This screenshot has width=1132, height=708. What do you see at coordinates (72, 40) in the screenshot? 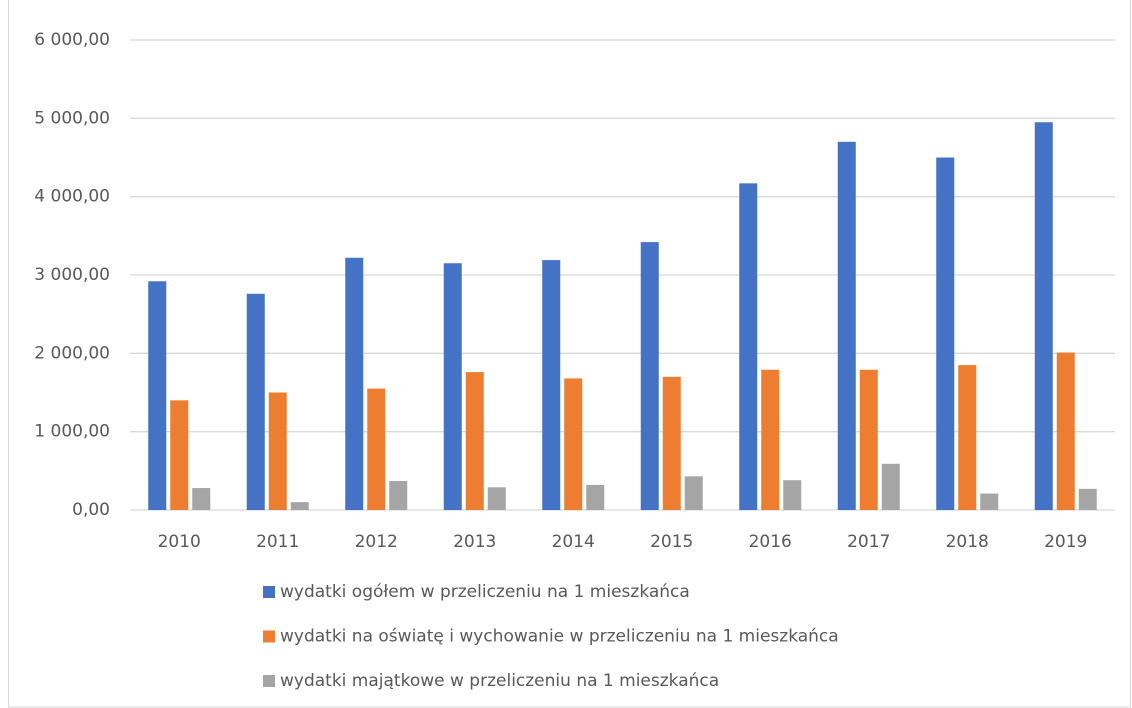
I see `y-tick-label: 6 000,00` at bounding box center [72, 40].